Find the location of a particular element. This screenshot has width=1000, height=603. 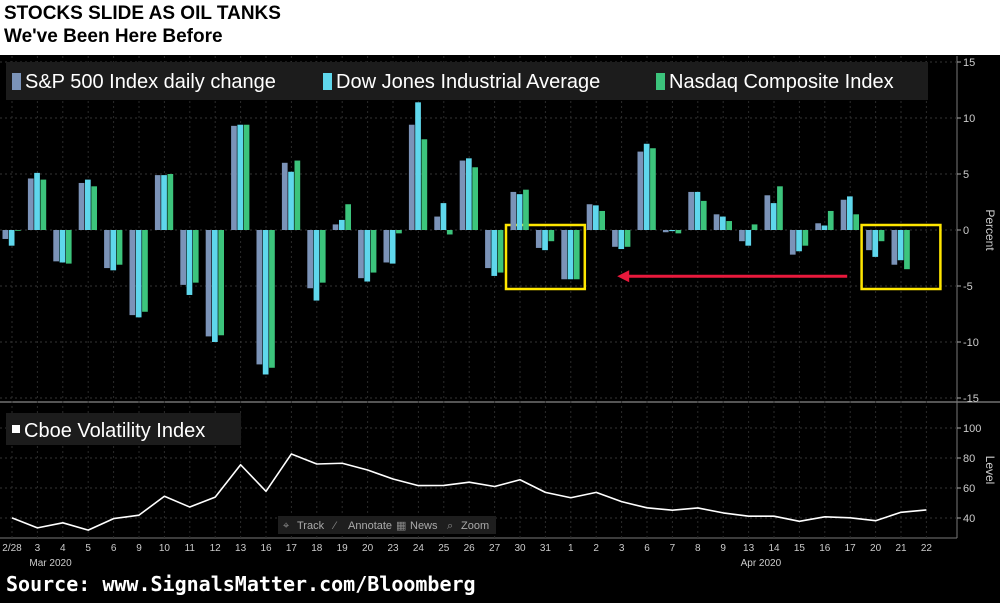

x-tick-label: 26 is located at coordinates (470, 548).